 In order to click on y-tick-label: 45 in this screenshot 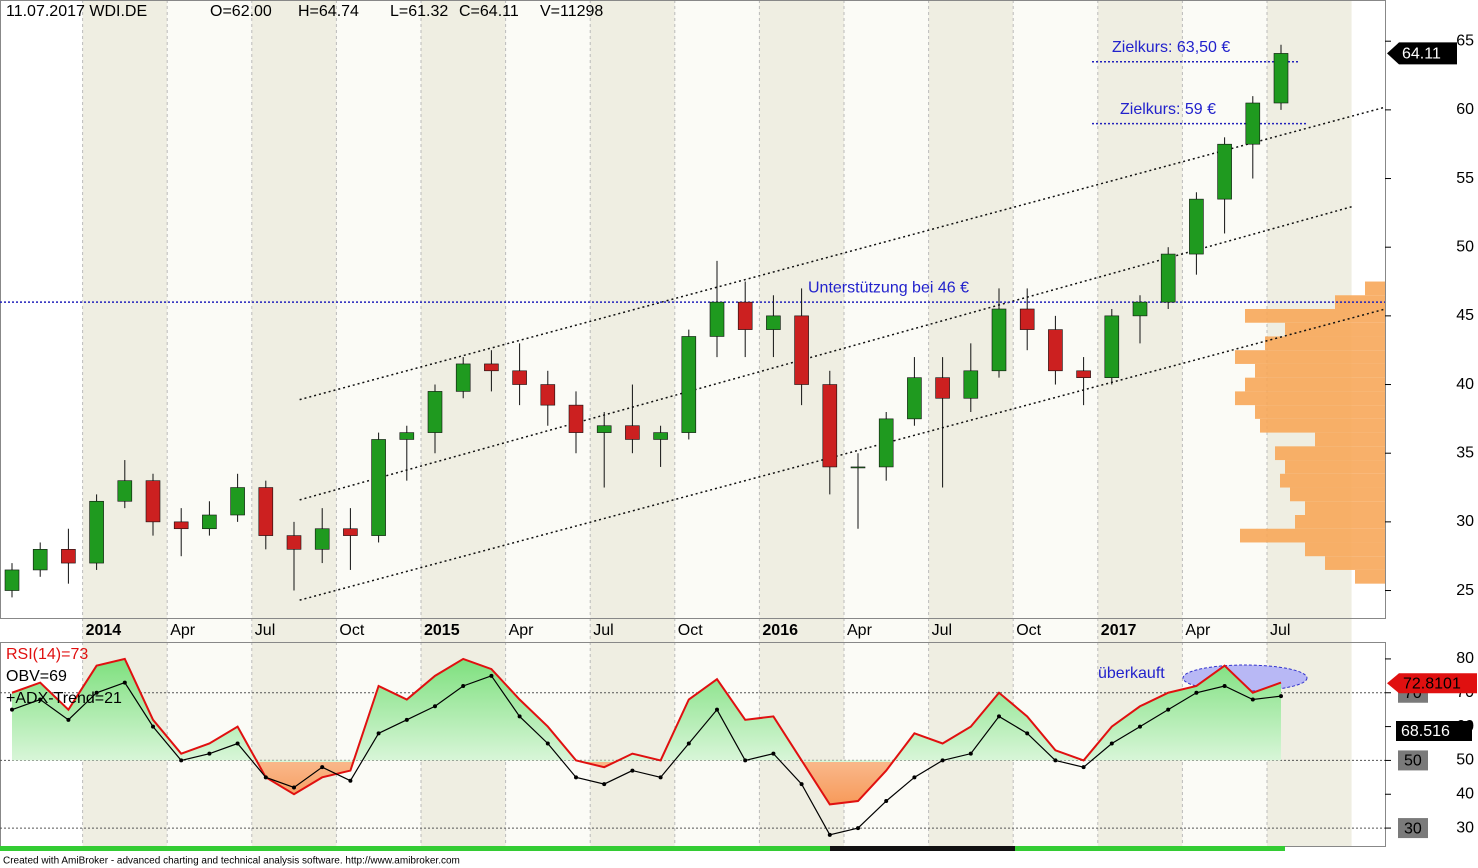, I will do `click(1465, 315)`.